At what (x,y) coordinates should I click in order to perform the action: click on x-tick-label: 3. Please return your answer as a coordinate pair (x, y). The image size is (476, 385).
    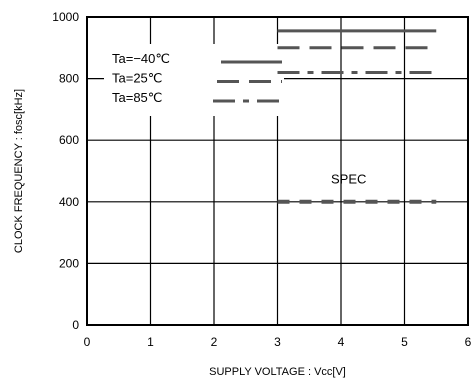
    Looking at the image, I should click on (277, 342).